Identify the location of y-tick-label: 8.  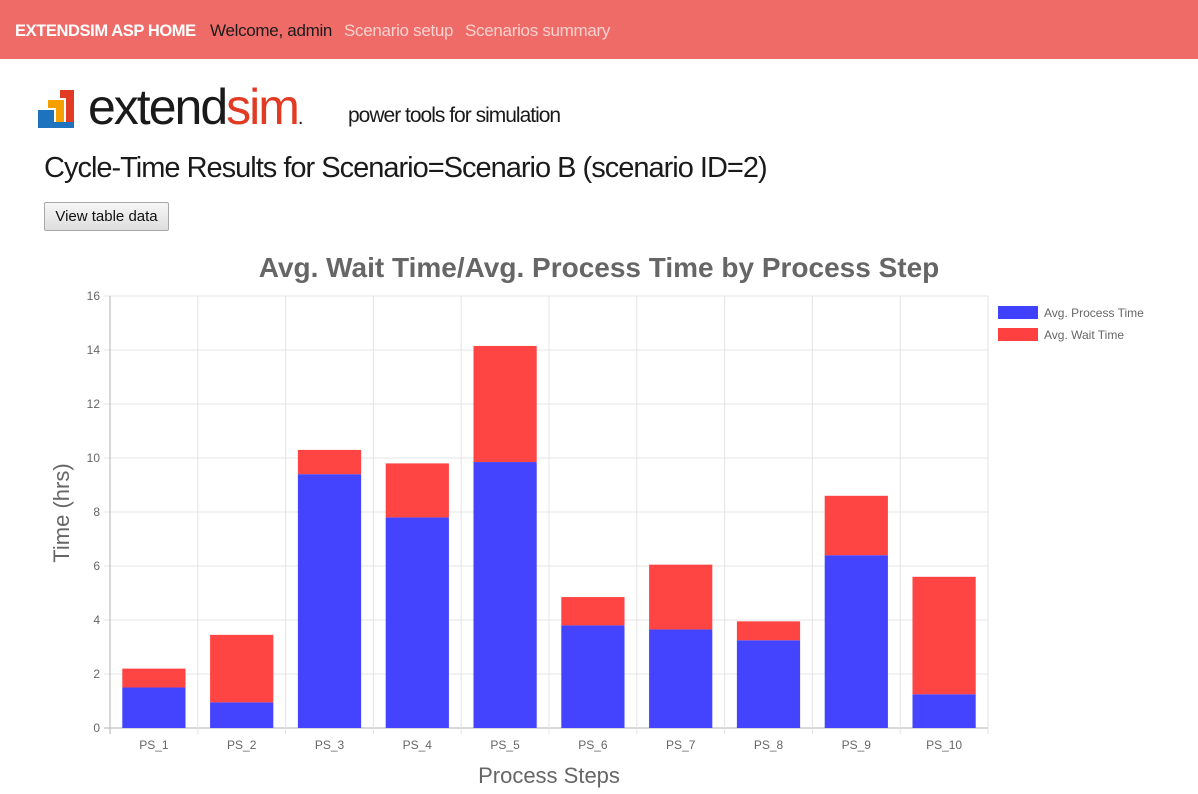
(96, 512).